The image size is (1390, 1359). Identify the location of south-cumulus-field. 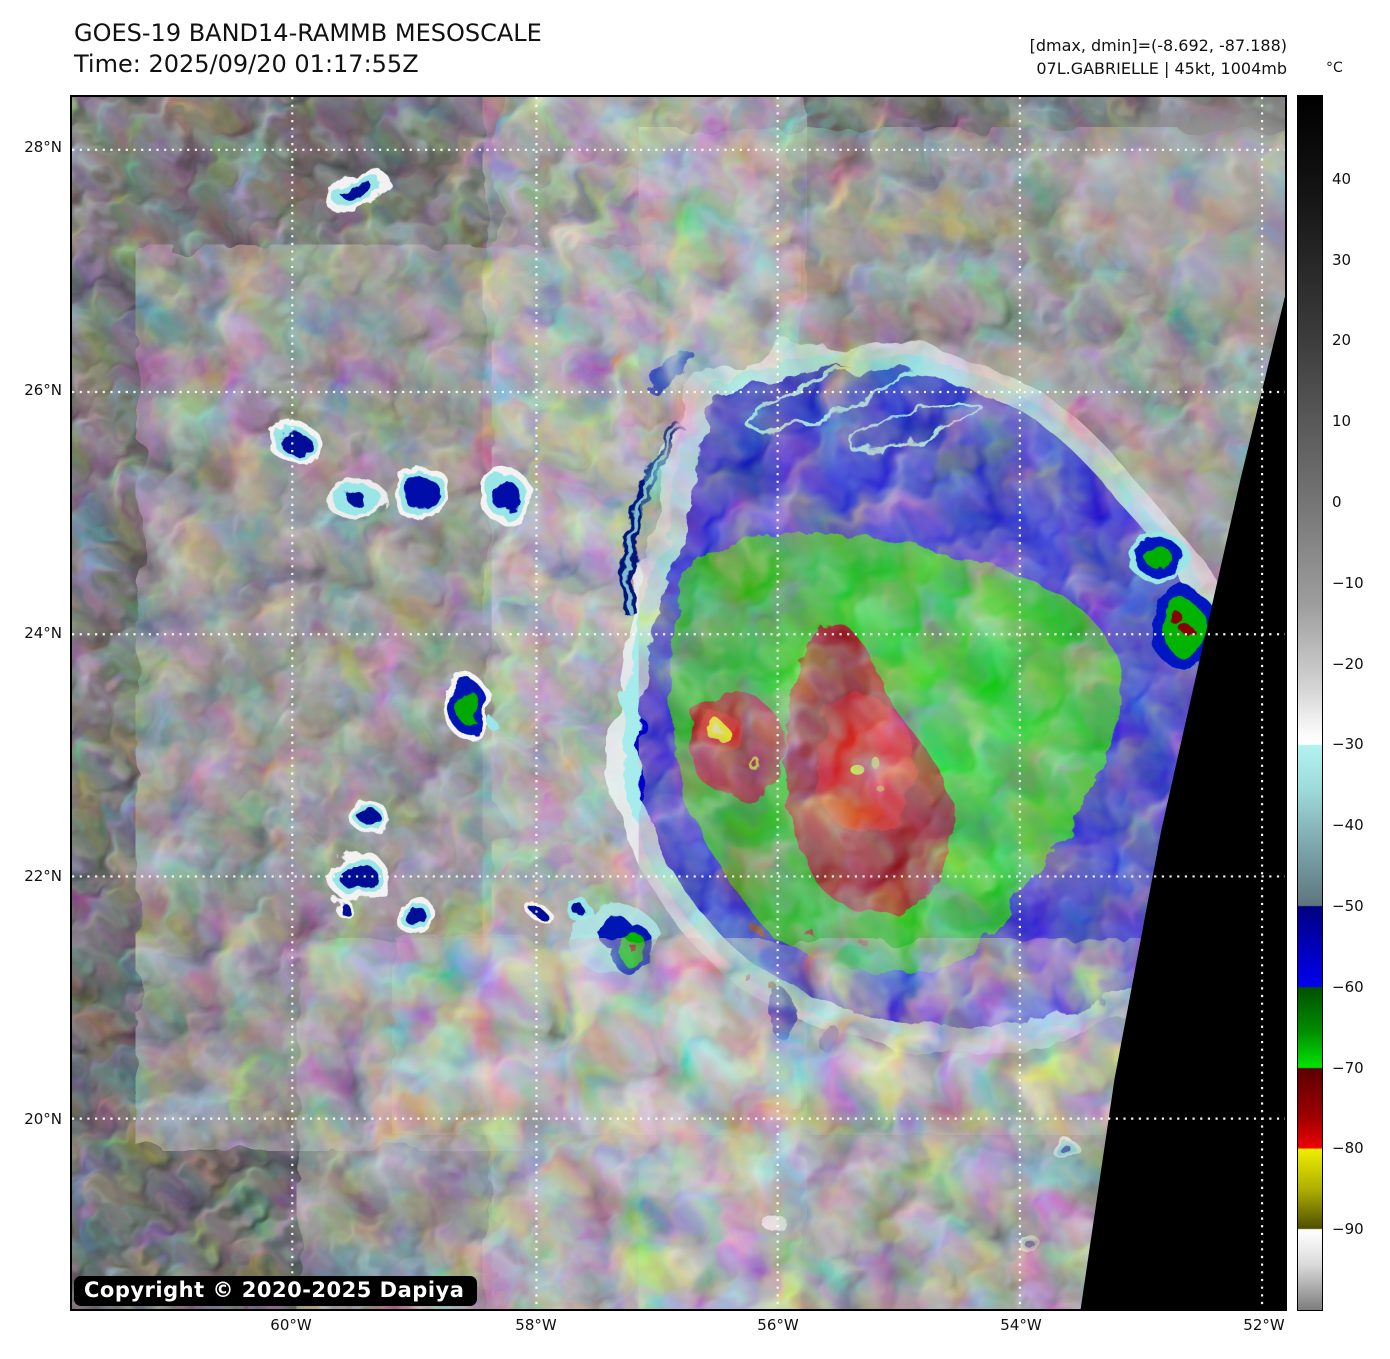
(789, 1153).